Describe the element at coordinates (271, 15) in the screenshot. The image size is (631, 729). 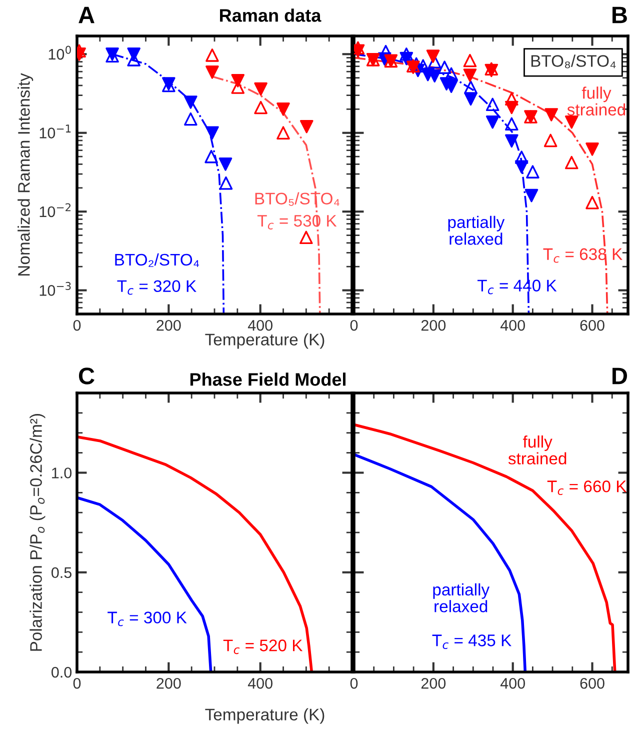
I see `chart-title: Raman data` at that location.